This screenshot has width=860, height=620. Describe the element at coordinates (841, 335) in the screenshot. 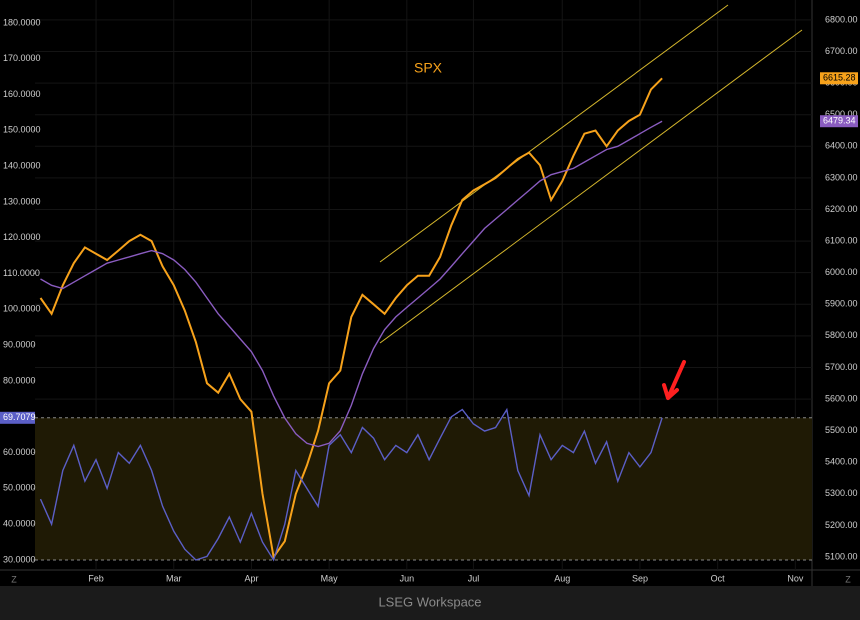

I see `y-tick-label: 5800.00` at that location.